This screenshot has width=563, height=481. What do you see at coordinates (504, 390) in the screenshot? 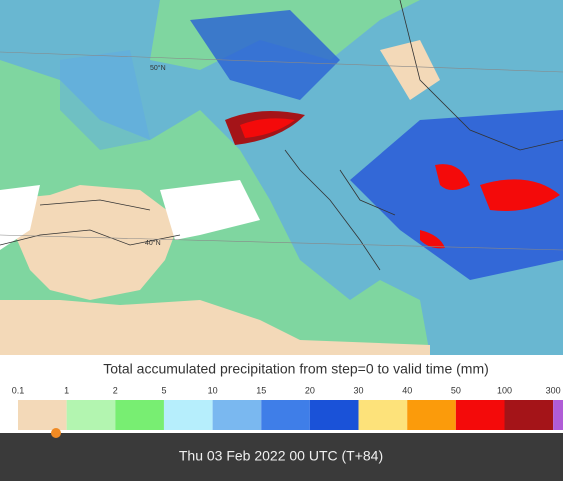
I see `legend-threshold: 100` at bounding box center [504, 390].